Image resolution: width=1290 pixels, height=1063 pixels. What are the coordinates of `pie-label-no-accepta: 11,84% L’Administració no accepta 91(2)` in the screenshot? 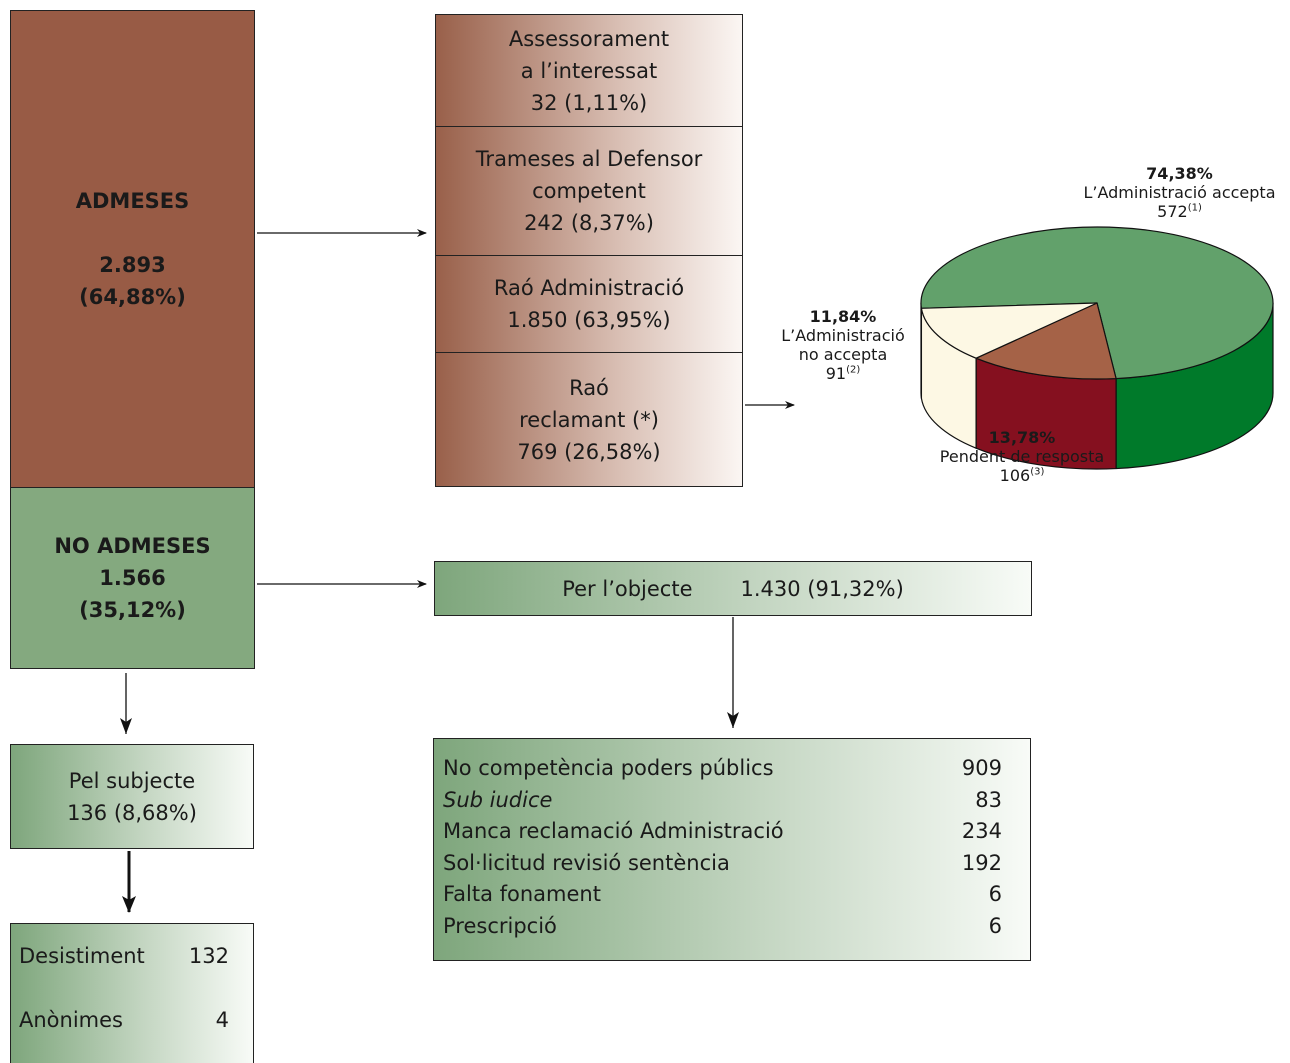 It's located at (843, 345).